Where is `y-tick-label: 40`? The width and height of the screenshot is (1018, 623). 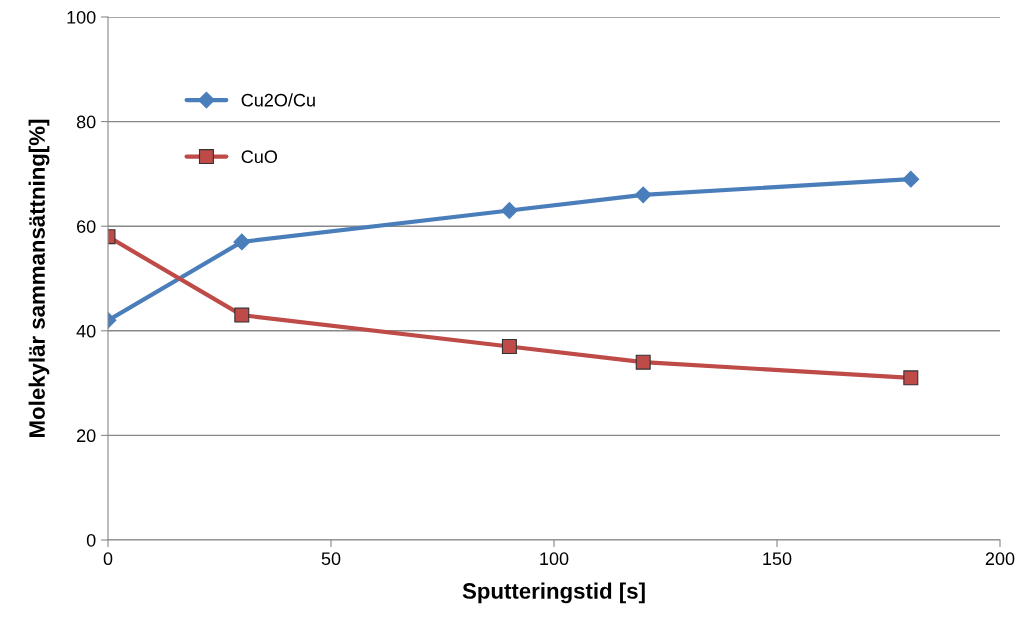
y-tick-label: 40 is located at coordinates (86, 331).